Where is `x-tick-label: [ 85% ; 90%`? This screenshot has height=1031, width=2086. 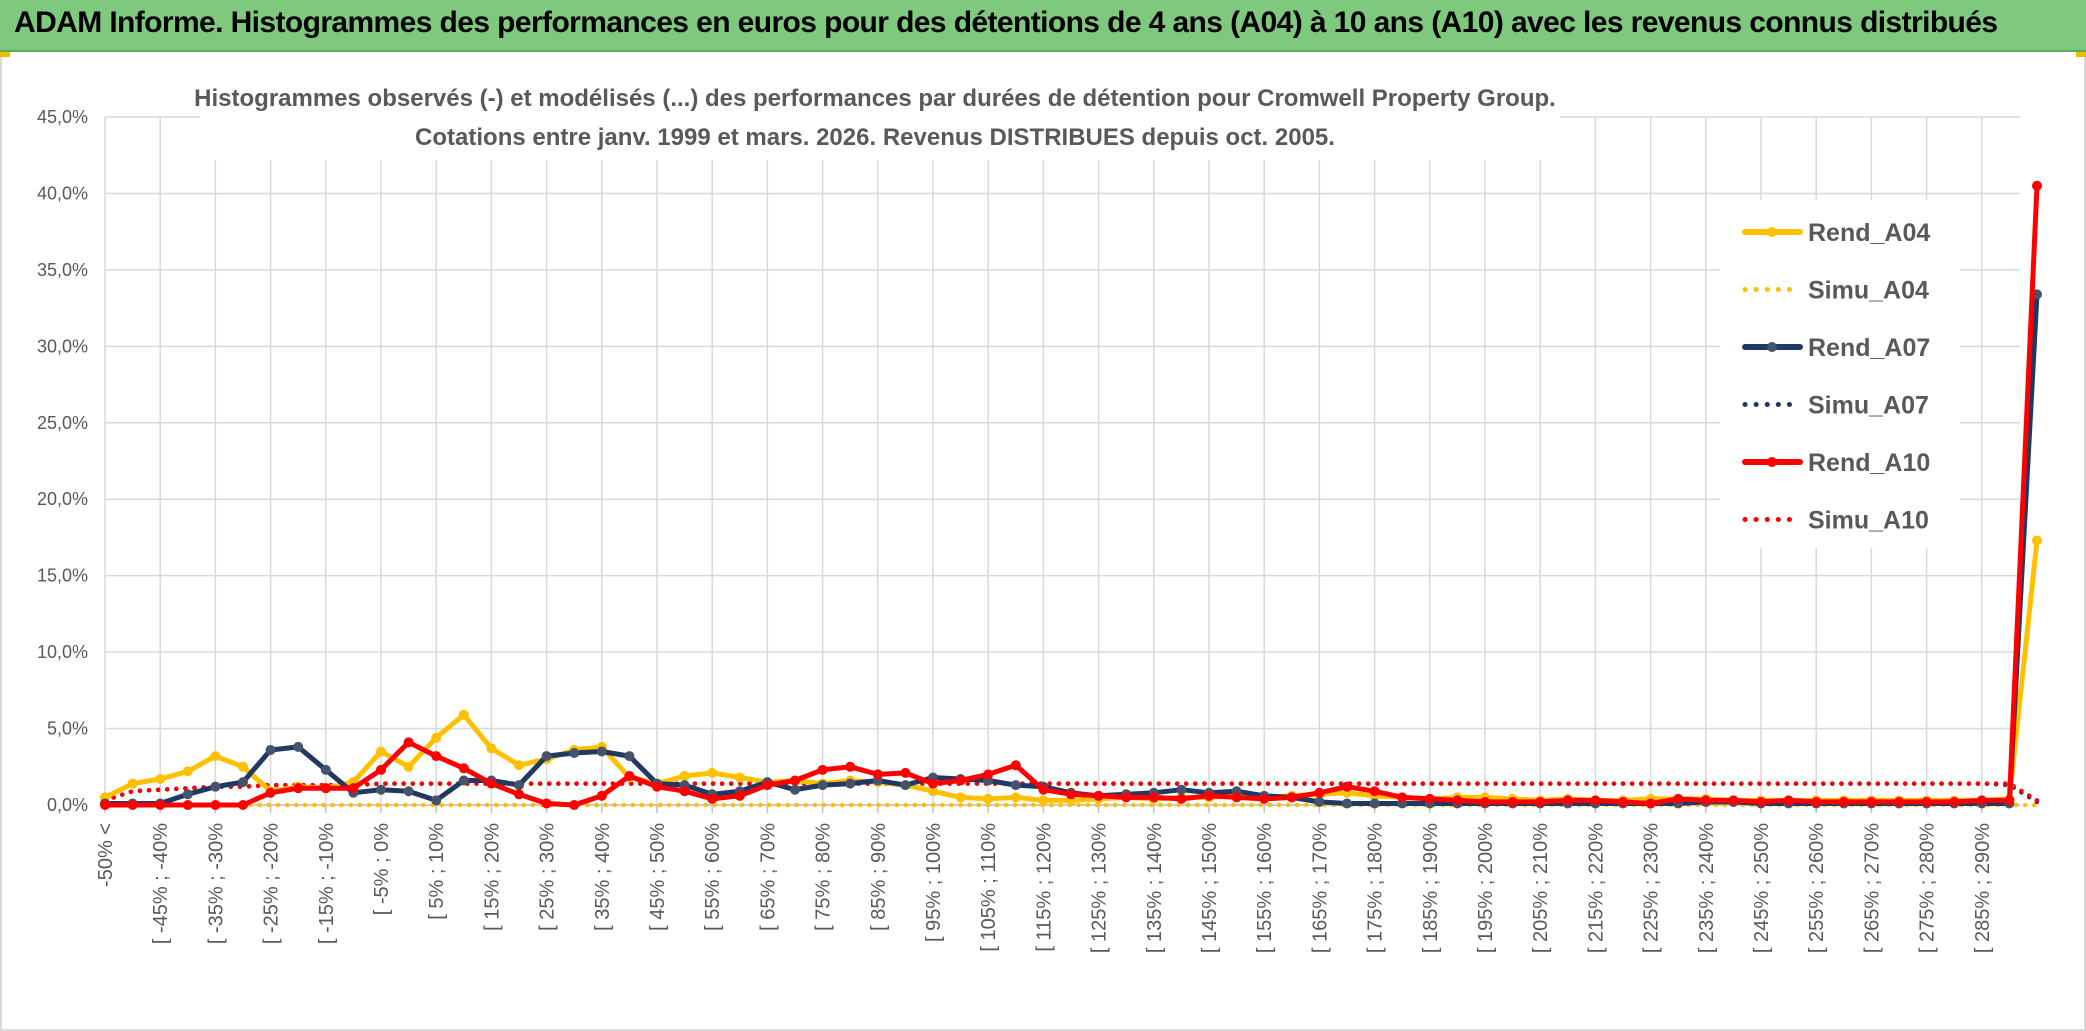
x-tick-label: [ 85% ; 90% is located at coordinates (879, 877).